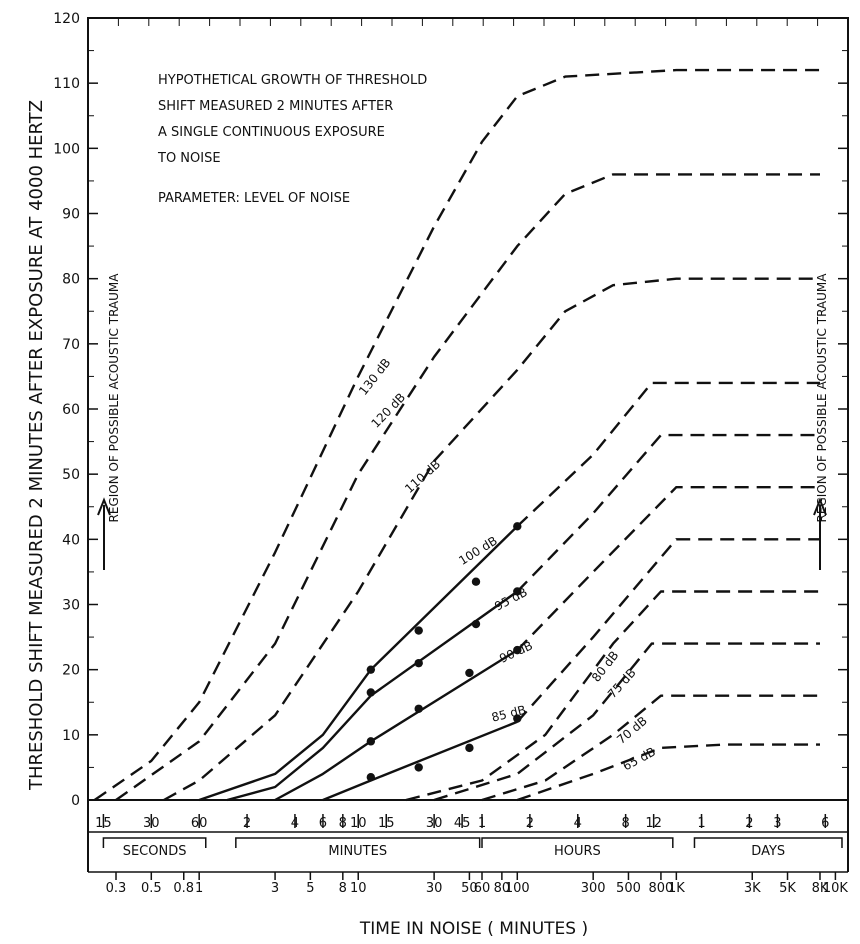  I want to click on x-tick-label: 3K, so click(752, 888).